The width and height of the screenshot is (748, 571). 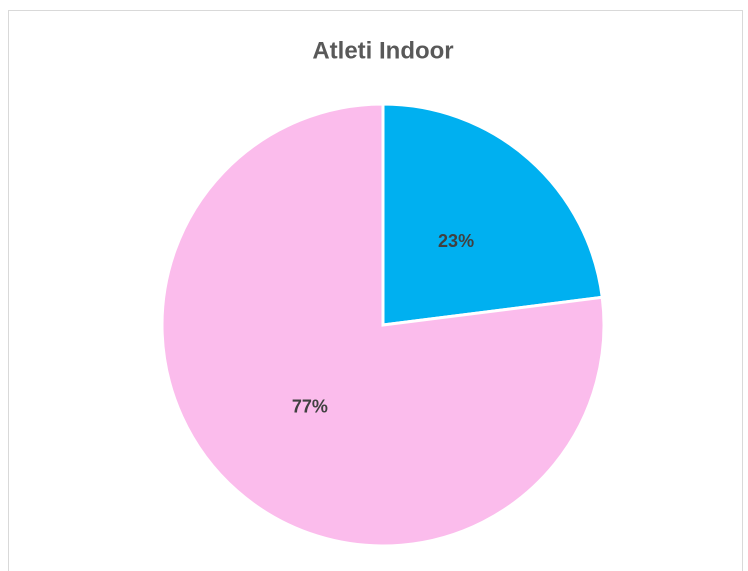 What do you see at coordinates (492, 214) in the screenshot?
I see `pie-slice` at bounding box center [492, 214].